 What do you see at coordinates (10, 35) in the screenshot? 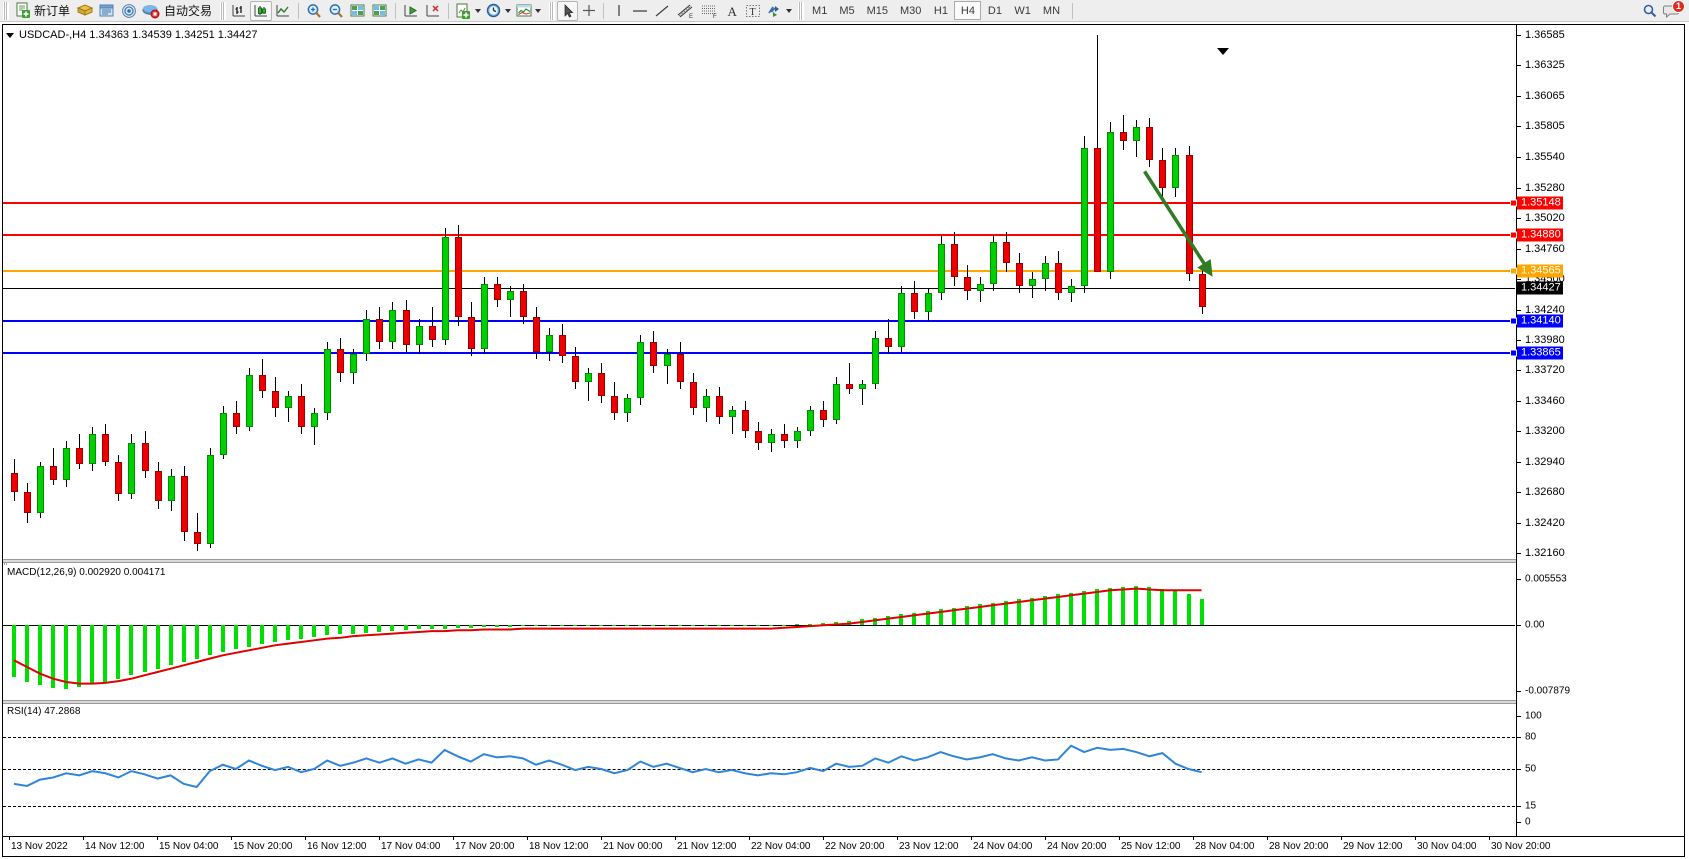
I see `chart-menu-caret-icon` at bounding box center [10, 35].